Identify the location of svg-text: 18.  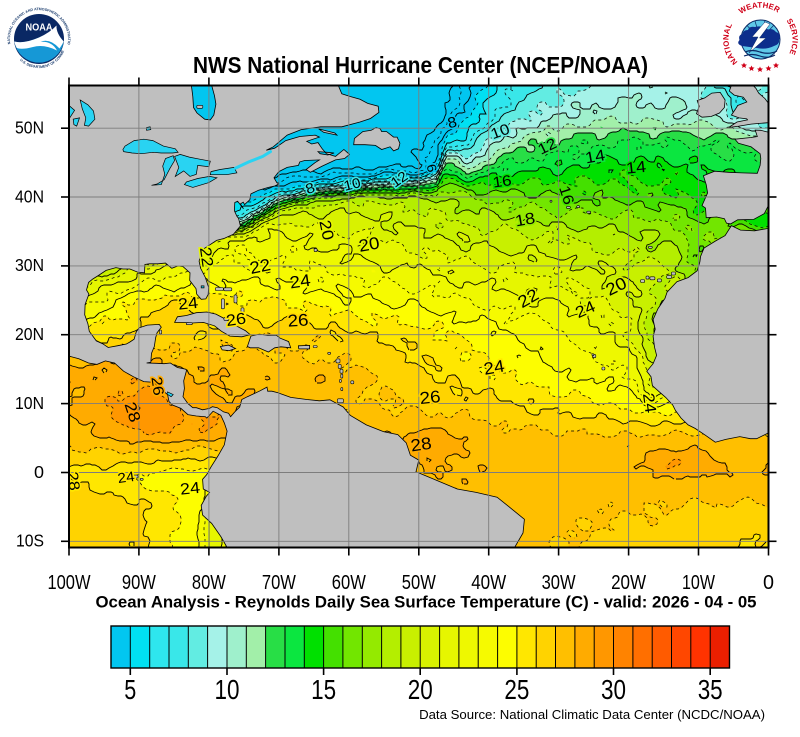
(525, 220).